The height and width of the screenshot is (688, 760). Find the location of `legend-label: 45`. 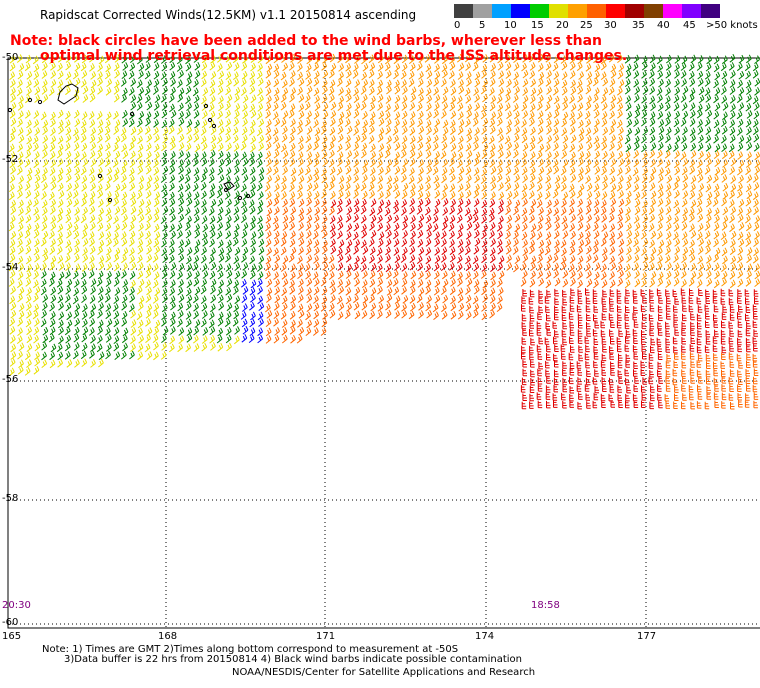

legend-label: 45 is located at coordinates (689, 25).